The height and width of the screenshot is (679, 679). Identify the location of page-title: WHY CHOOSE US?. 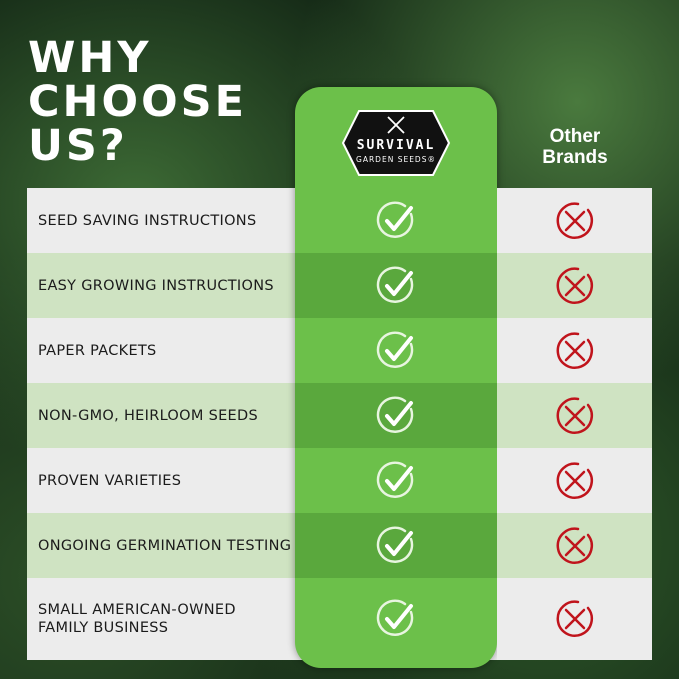
(137, 102).